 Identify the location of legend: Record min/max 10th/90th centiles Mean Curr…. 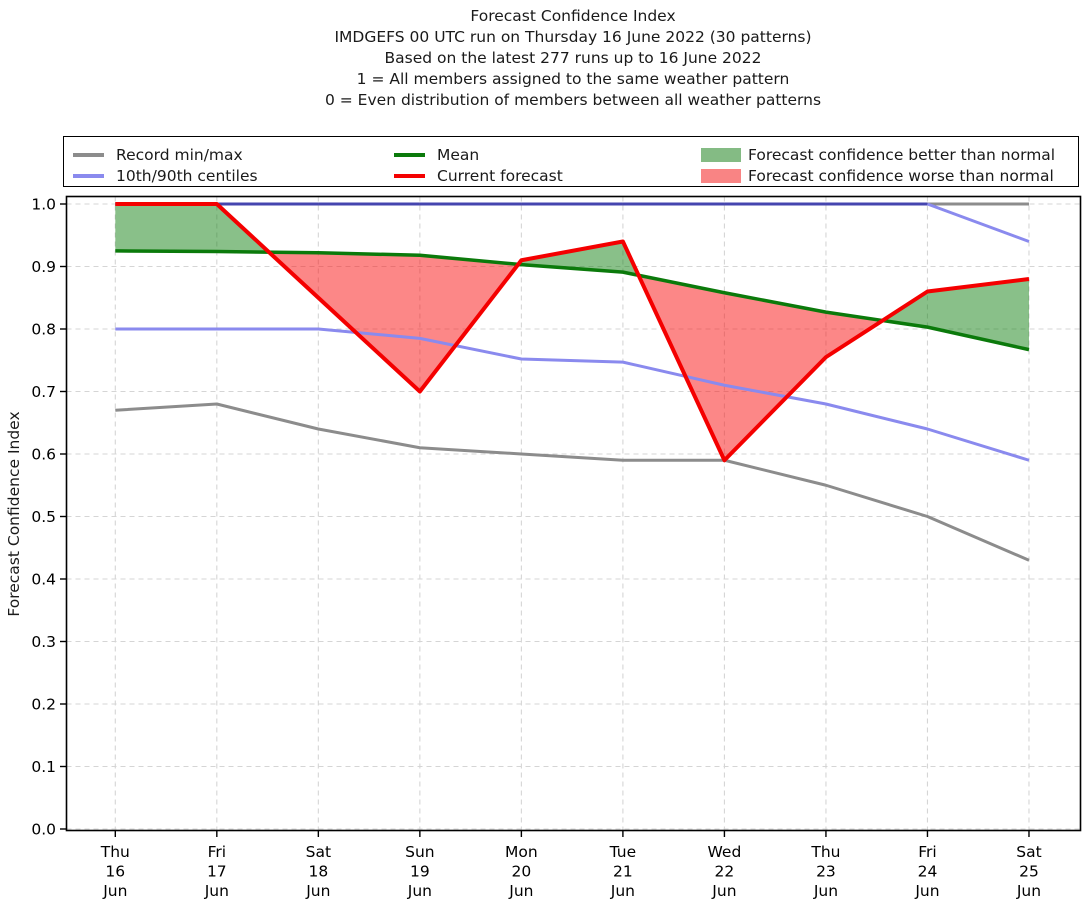
(571, 161).